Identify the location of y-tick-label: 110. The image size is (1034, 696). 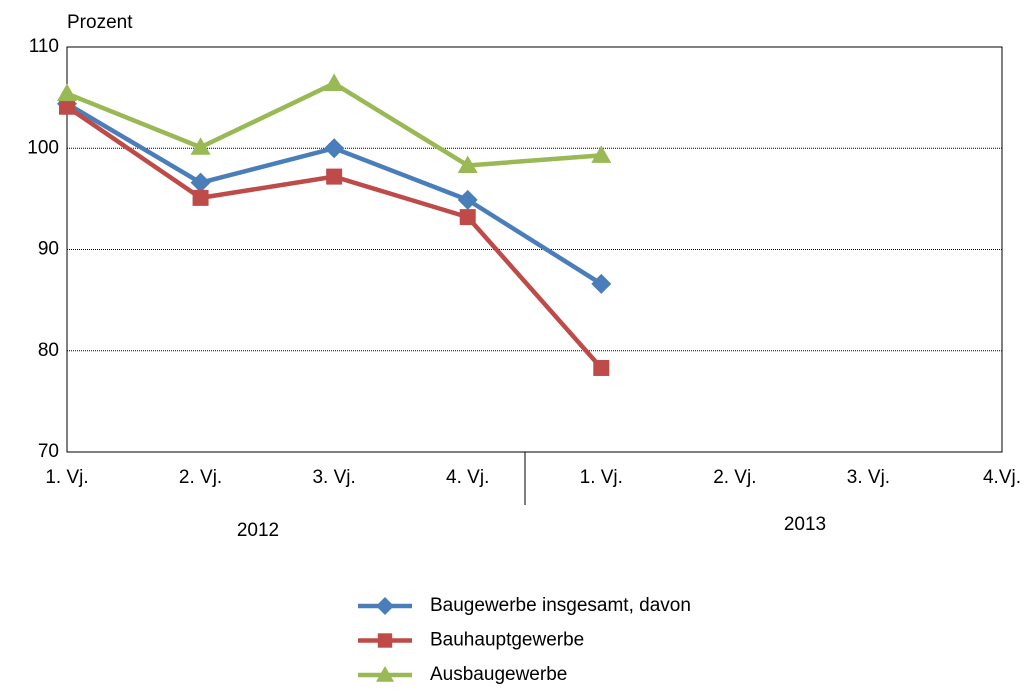
(44, 46).